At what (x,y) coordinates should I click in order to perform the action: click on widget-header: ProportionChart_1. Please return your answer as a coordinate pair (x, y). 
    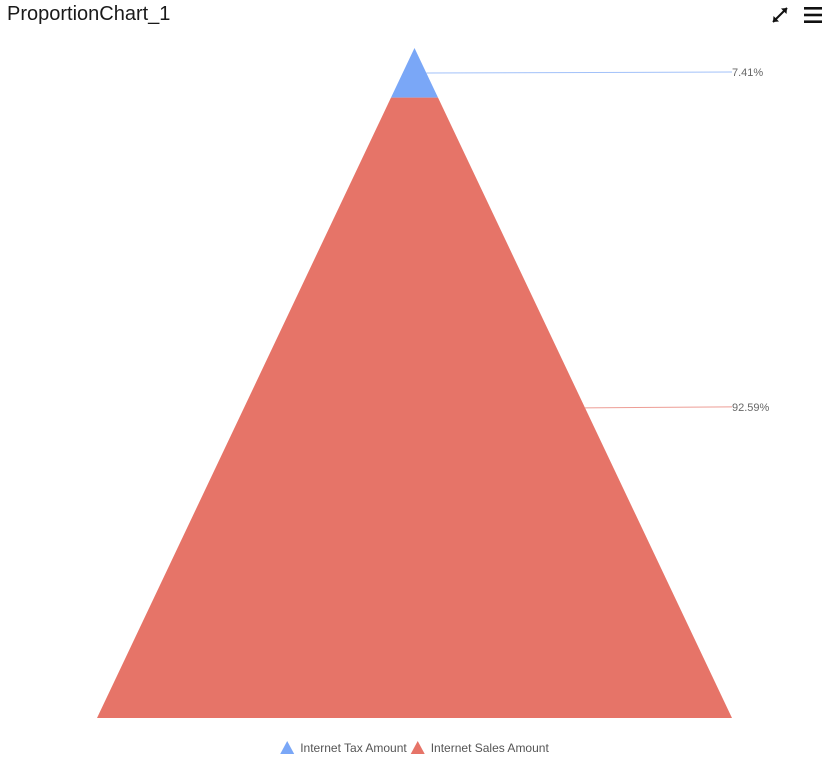
    Looking at the image, I should click on (414, 16).